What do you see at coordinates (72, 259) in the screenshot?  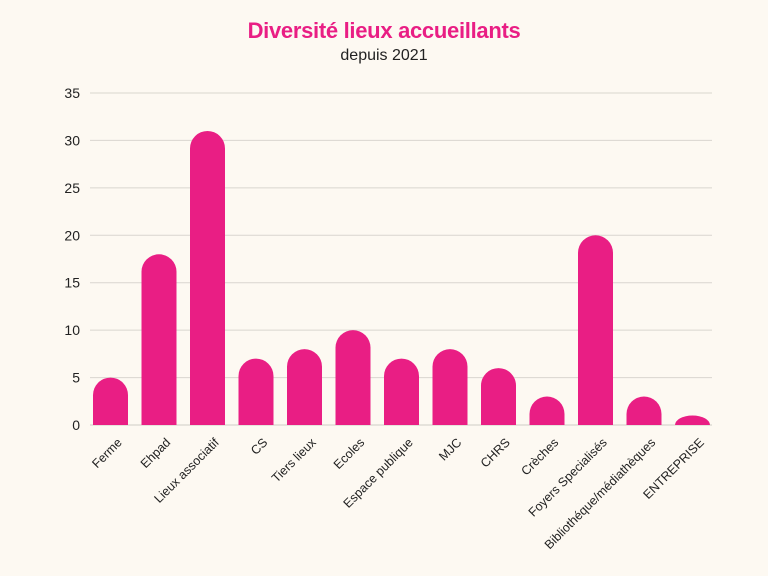 I see `y-axis-ticks: 0 5 10 15 20 25 30 35` at bounding box center [72, 259].